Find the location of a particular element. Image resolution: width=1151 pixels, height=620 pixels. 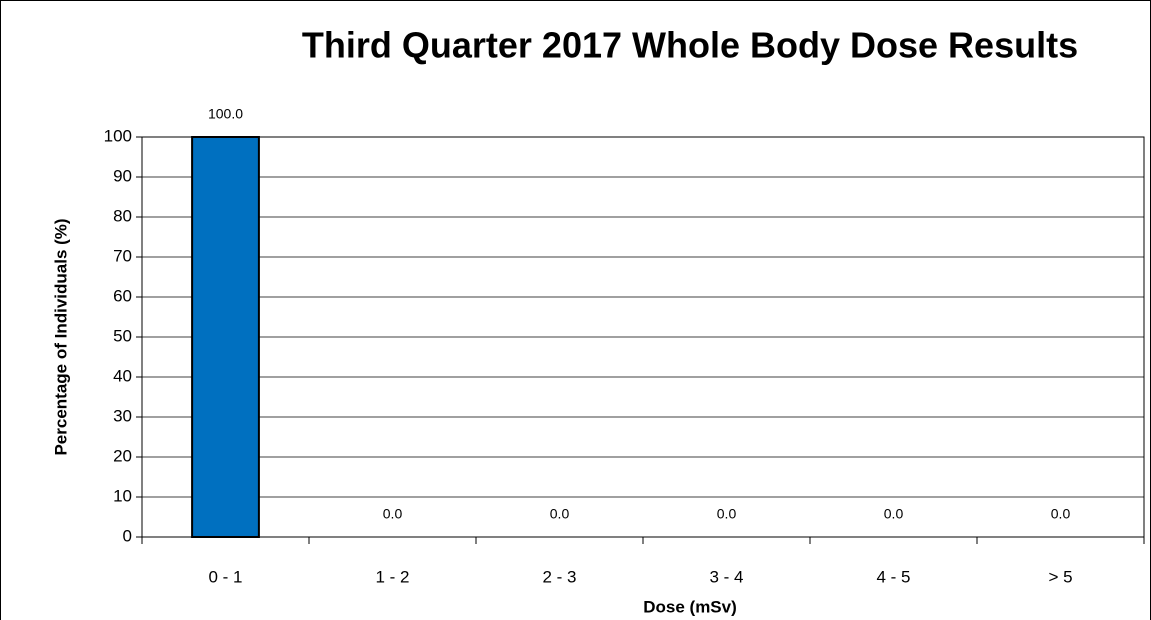

x-tick-label: > 5 is located at coordinates (1060, 576).